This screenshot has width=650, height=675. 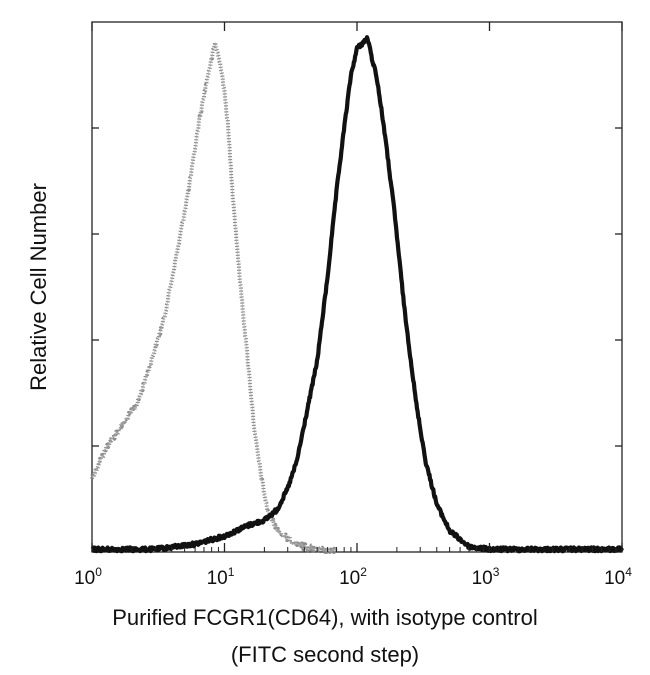 I want to click on x-tick-label-0: 10⁰, so click(x=88, y=577).